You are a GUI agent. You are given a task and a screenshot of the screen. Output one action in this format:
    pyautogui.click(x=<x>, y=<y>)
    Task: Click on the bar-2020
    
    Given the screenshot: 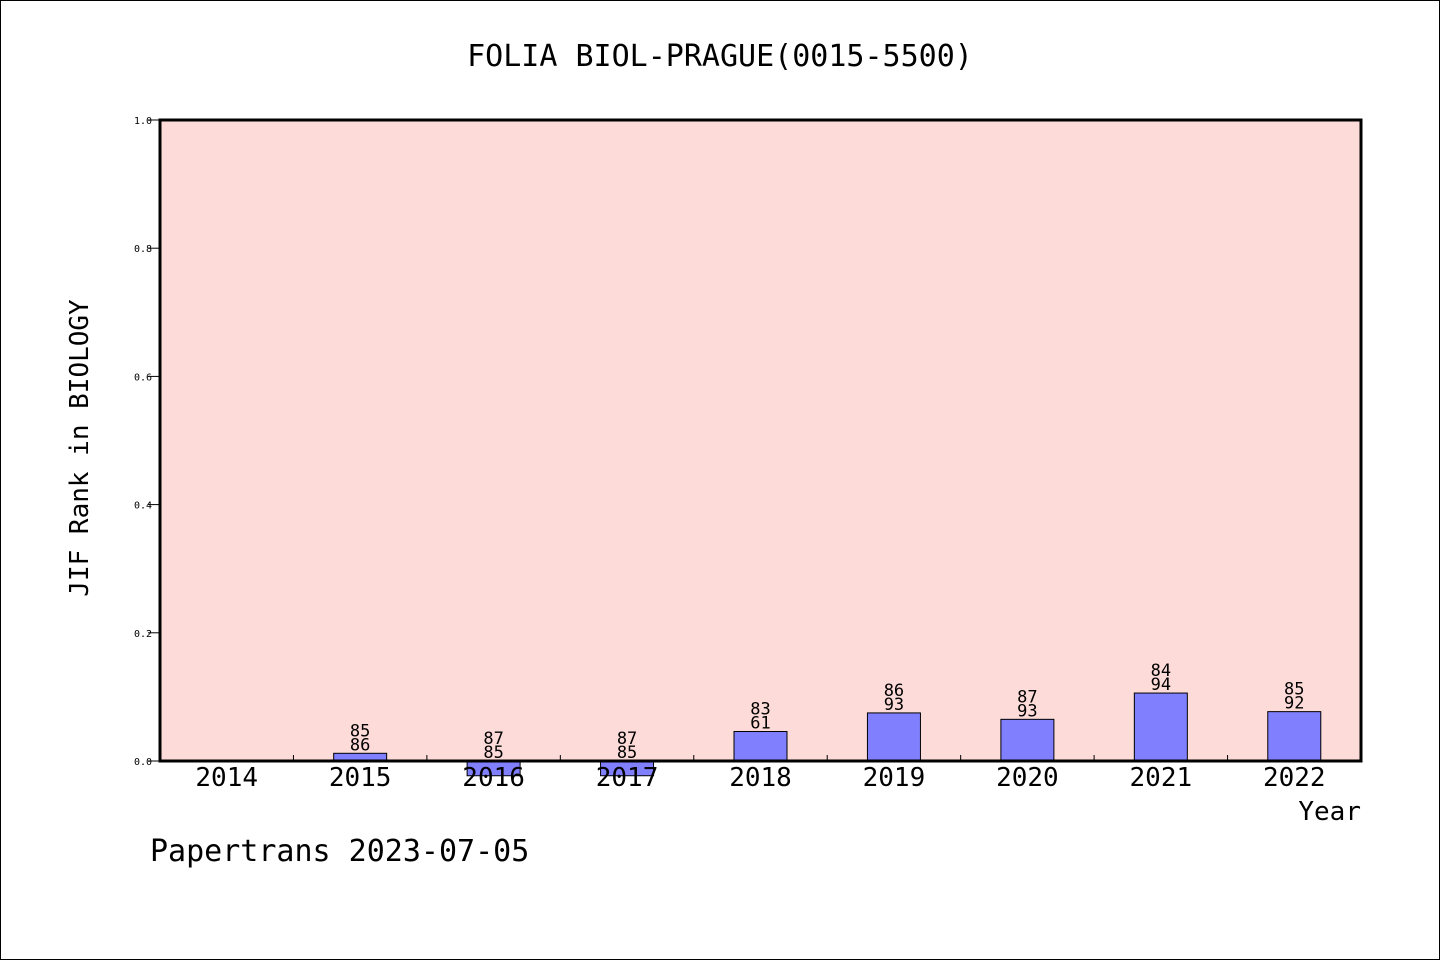 What is the action you would take?
    pyautogui.click(x=1027, y=740)
    